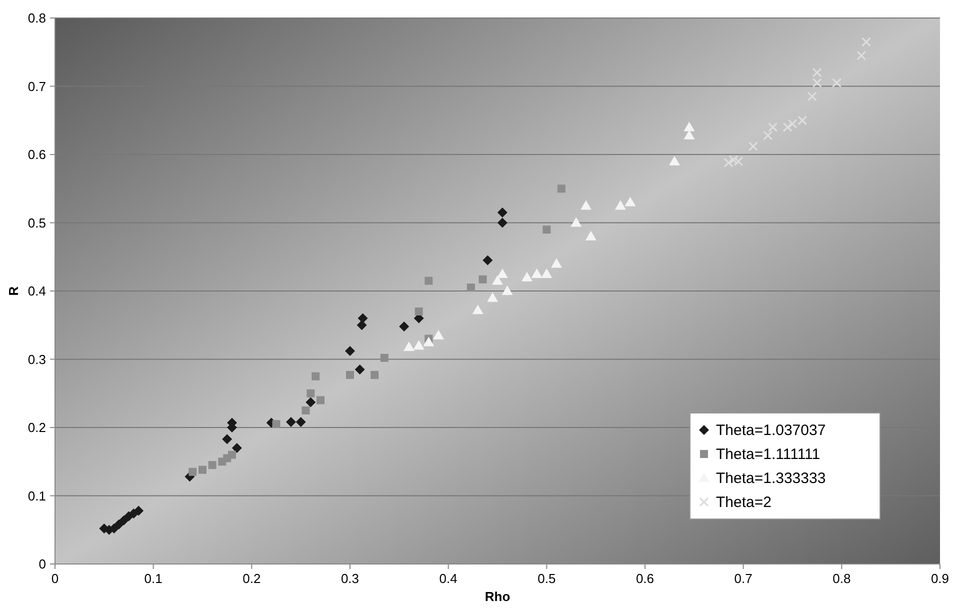 This screenshot has width=970, height=609. What do you see at coordinates (547, 578) in the screenshot?
I see `x-tick-label: 0.5` at bounding box center [547, 578].